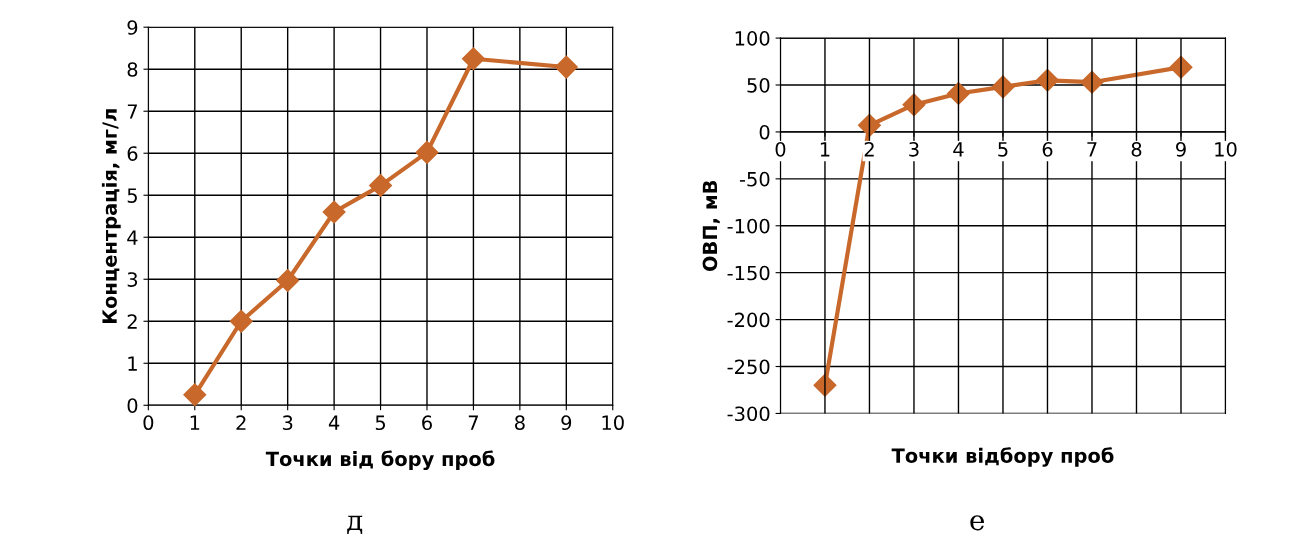 The height and width of the screenshot is (544, 1290). Describe the element at coordinates (132, 195) in the screenshot. I see `y-tick-label: 5` at that location.